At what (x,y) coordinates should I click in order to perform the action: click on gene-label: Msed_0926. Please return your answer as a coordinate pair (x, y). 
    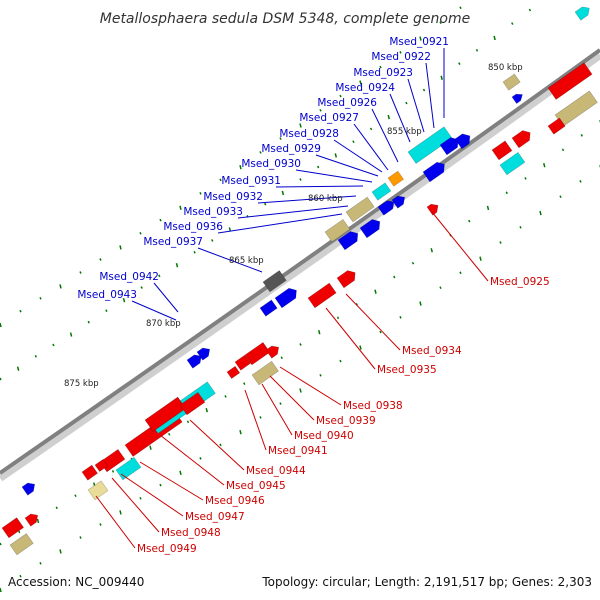
    Looking at the image, I should click on (347, 103).